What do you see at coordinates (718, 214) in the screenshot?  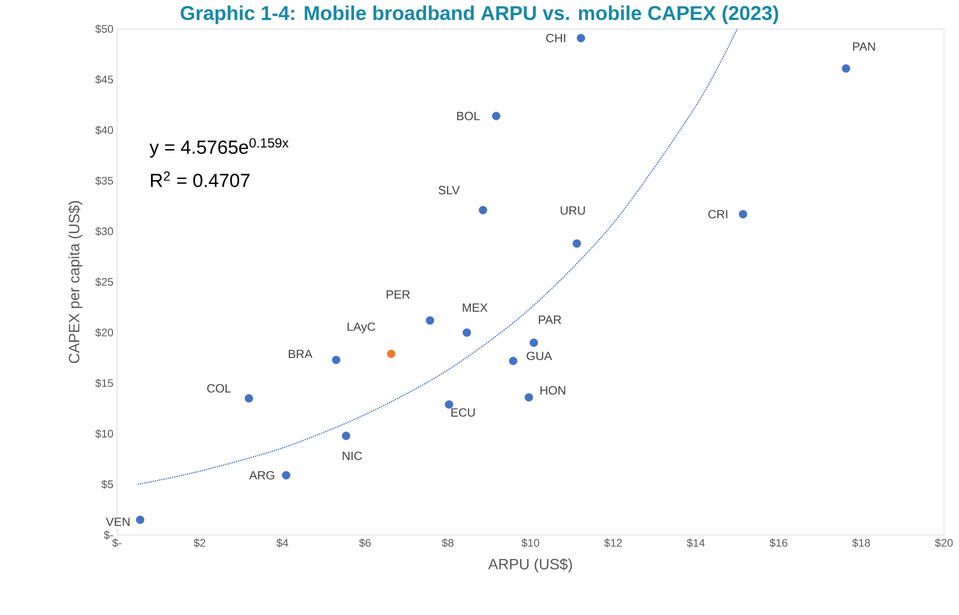 I see `annotation: CRI` at bounding box center [718, 214].